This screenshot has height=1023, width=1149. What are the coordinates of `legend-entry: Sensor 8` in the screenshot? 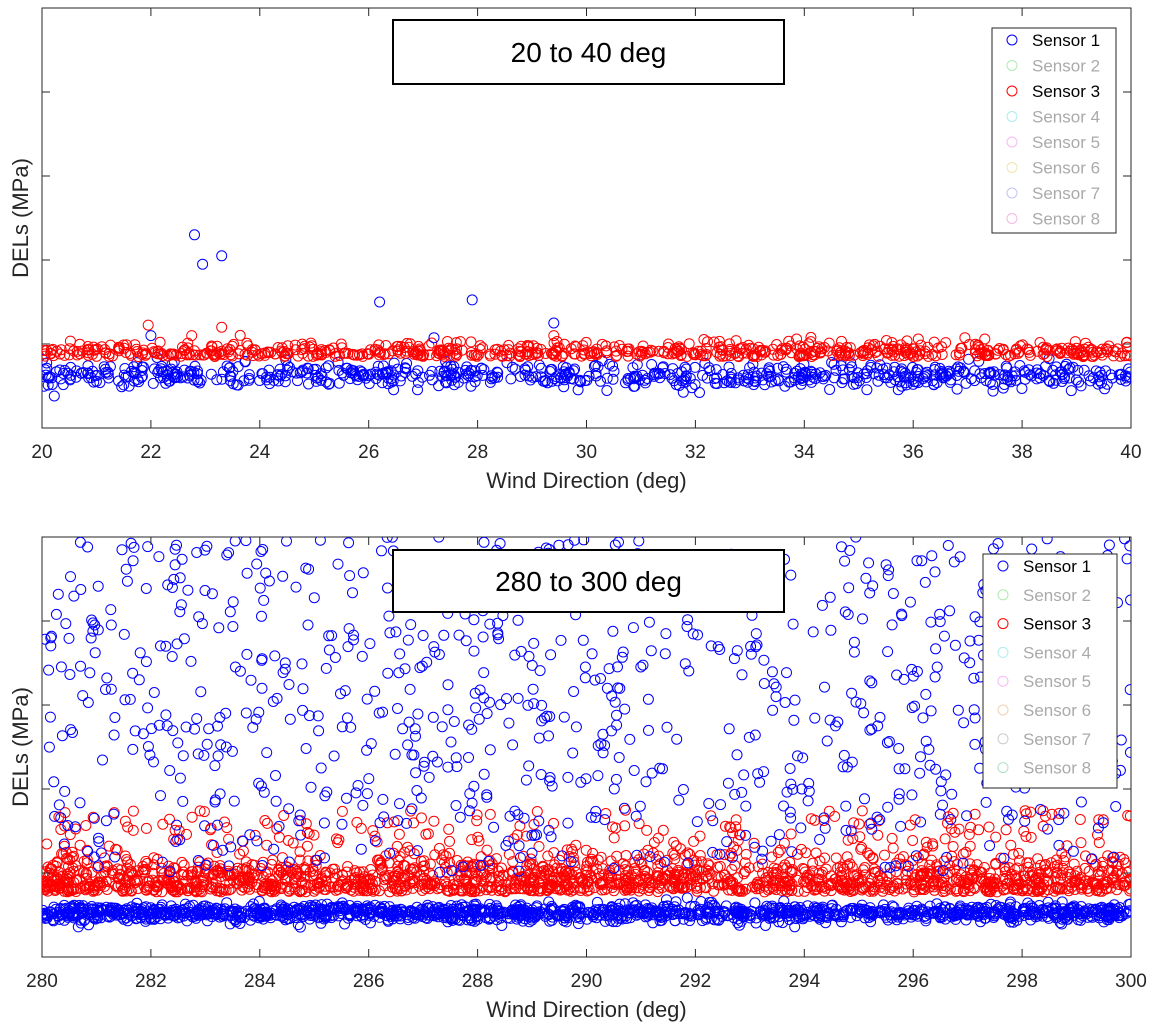 It's located at (1066, 219).